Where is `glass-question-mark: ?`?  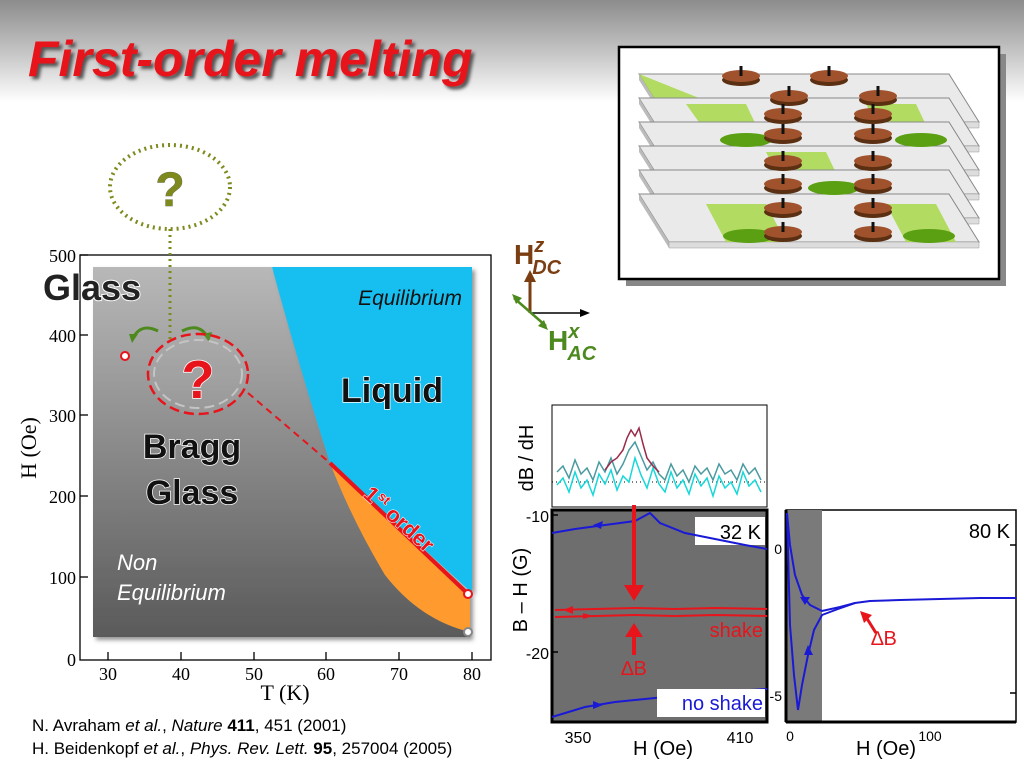 glass-question-mark: ? is located at coordinates (169, 190).